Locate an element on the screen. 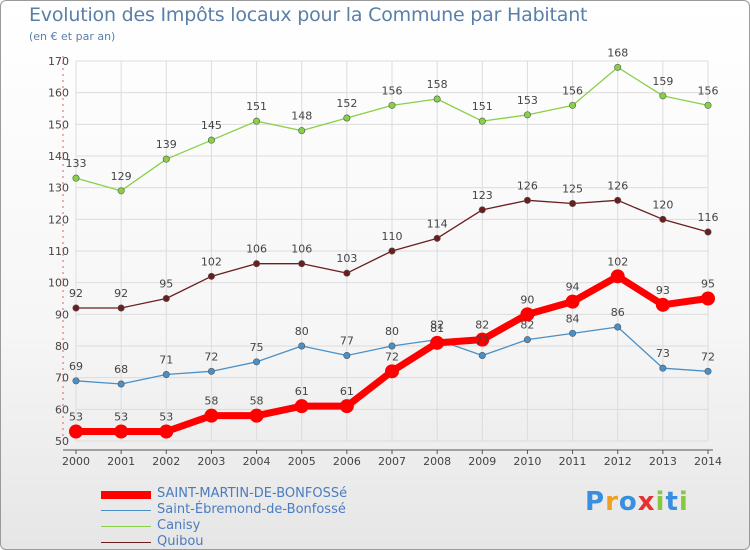 This screenshot has width=750, height=550. data-label: 102 is located at coordinates (211, 261).